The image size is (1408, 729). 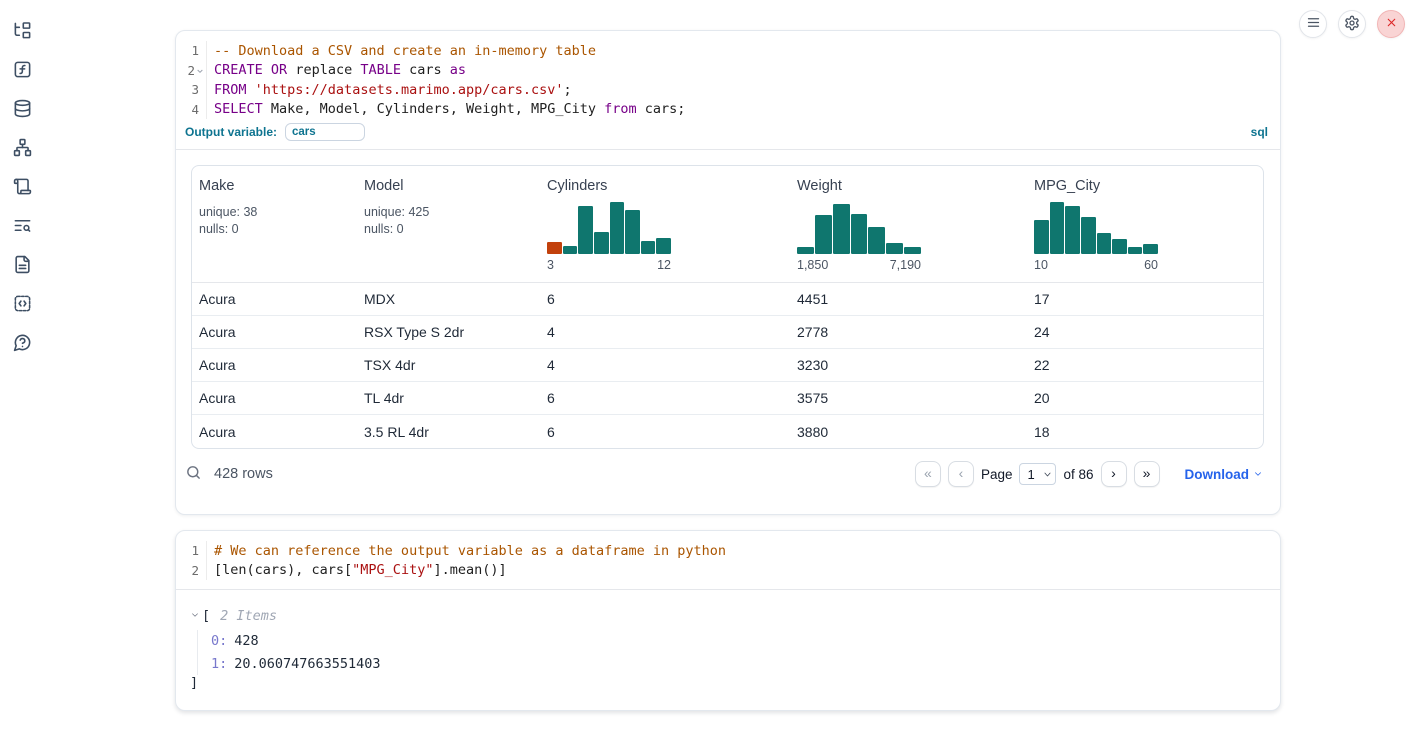 What do you see at coordinates (1096, 265) in the screenshot?
I see `mpg-city-histogram-labels: 10 60` at bounding box center [1096, 265].